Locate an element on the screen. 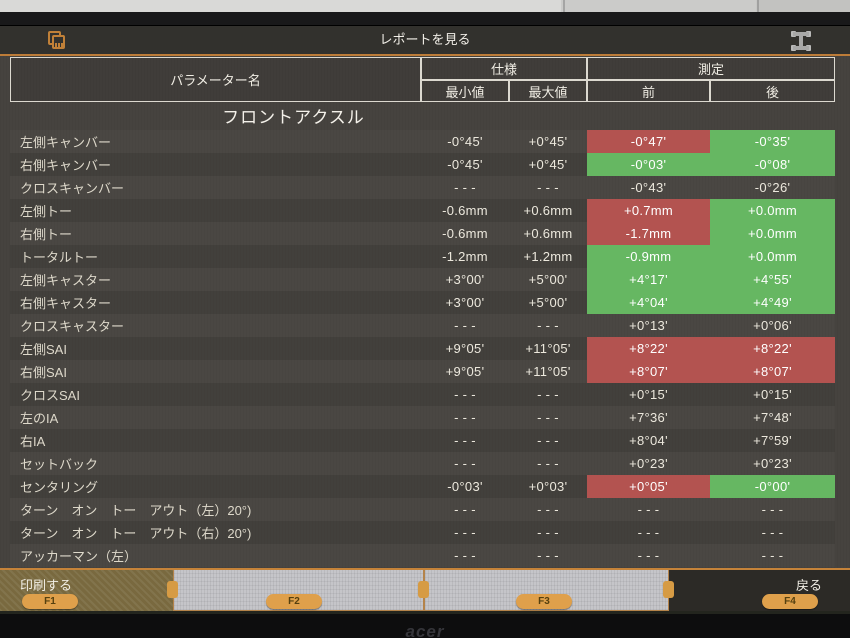  parameter-label: クロスキャスター is located at coordinates (72, 326).